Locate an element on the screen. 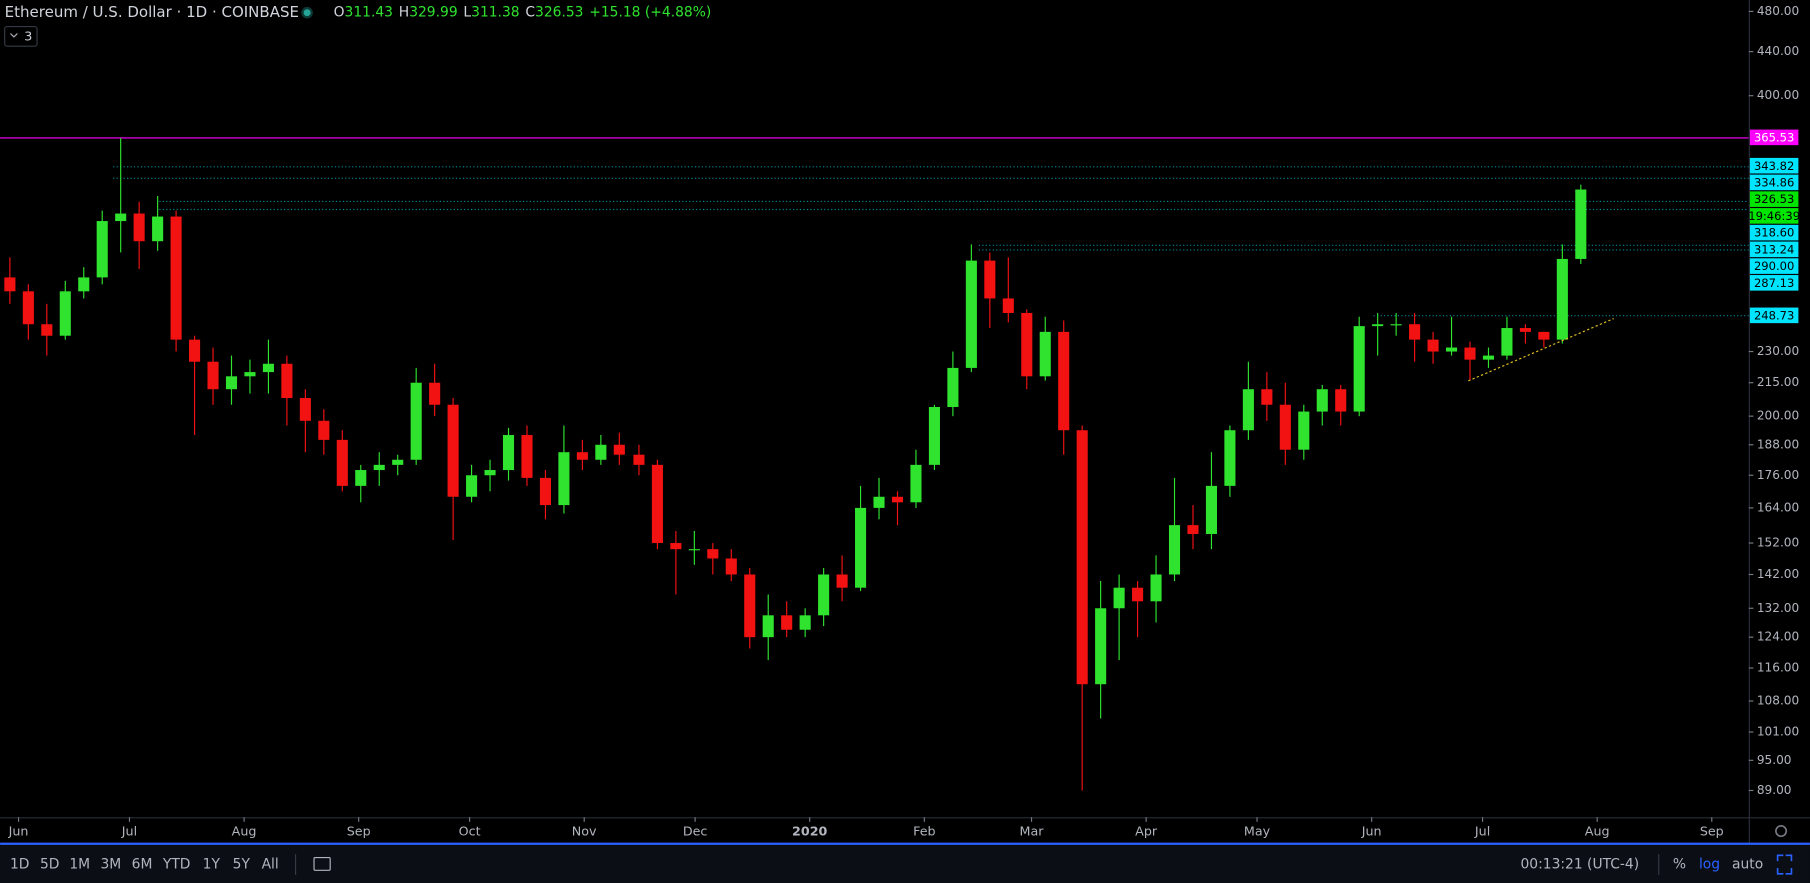  range-button: 3M is located at coordinates (110, 865).